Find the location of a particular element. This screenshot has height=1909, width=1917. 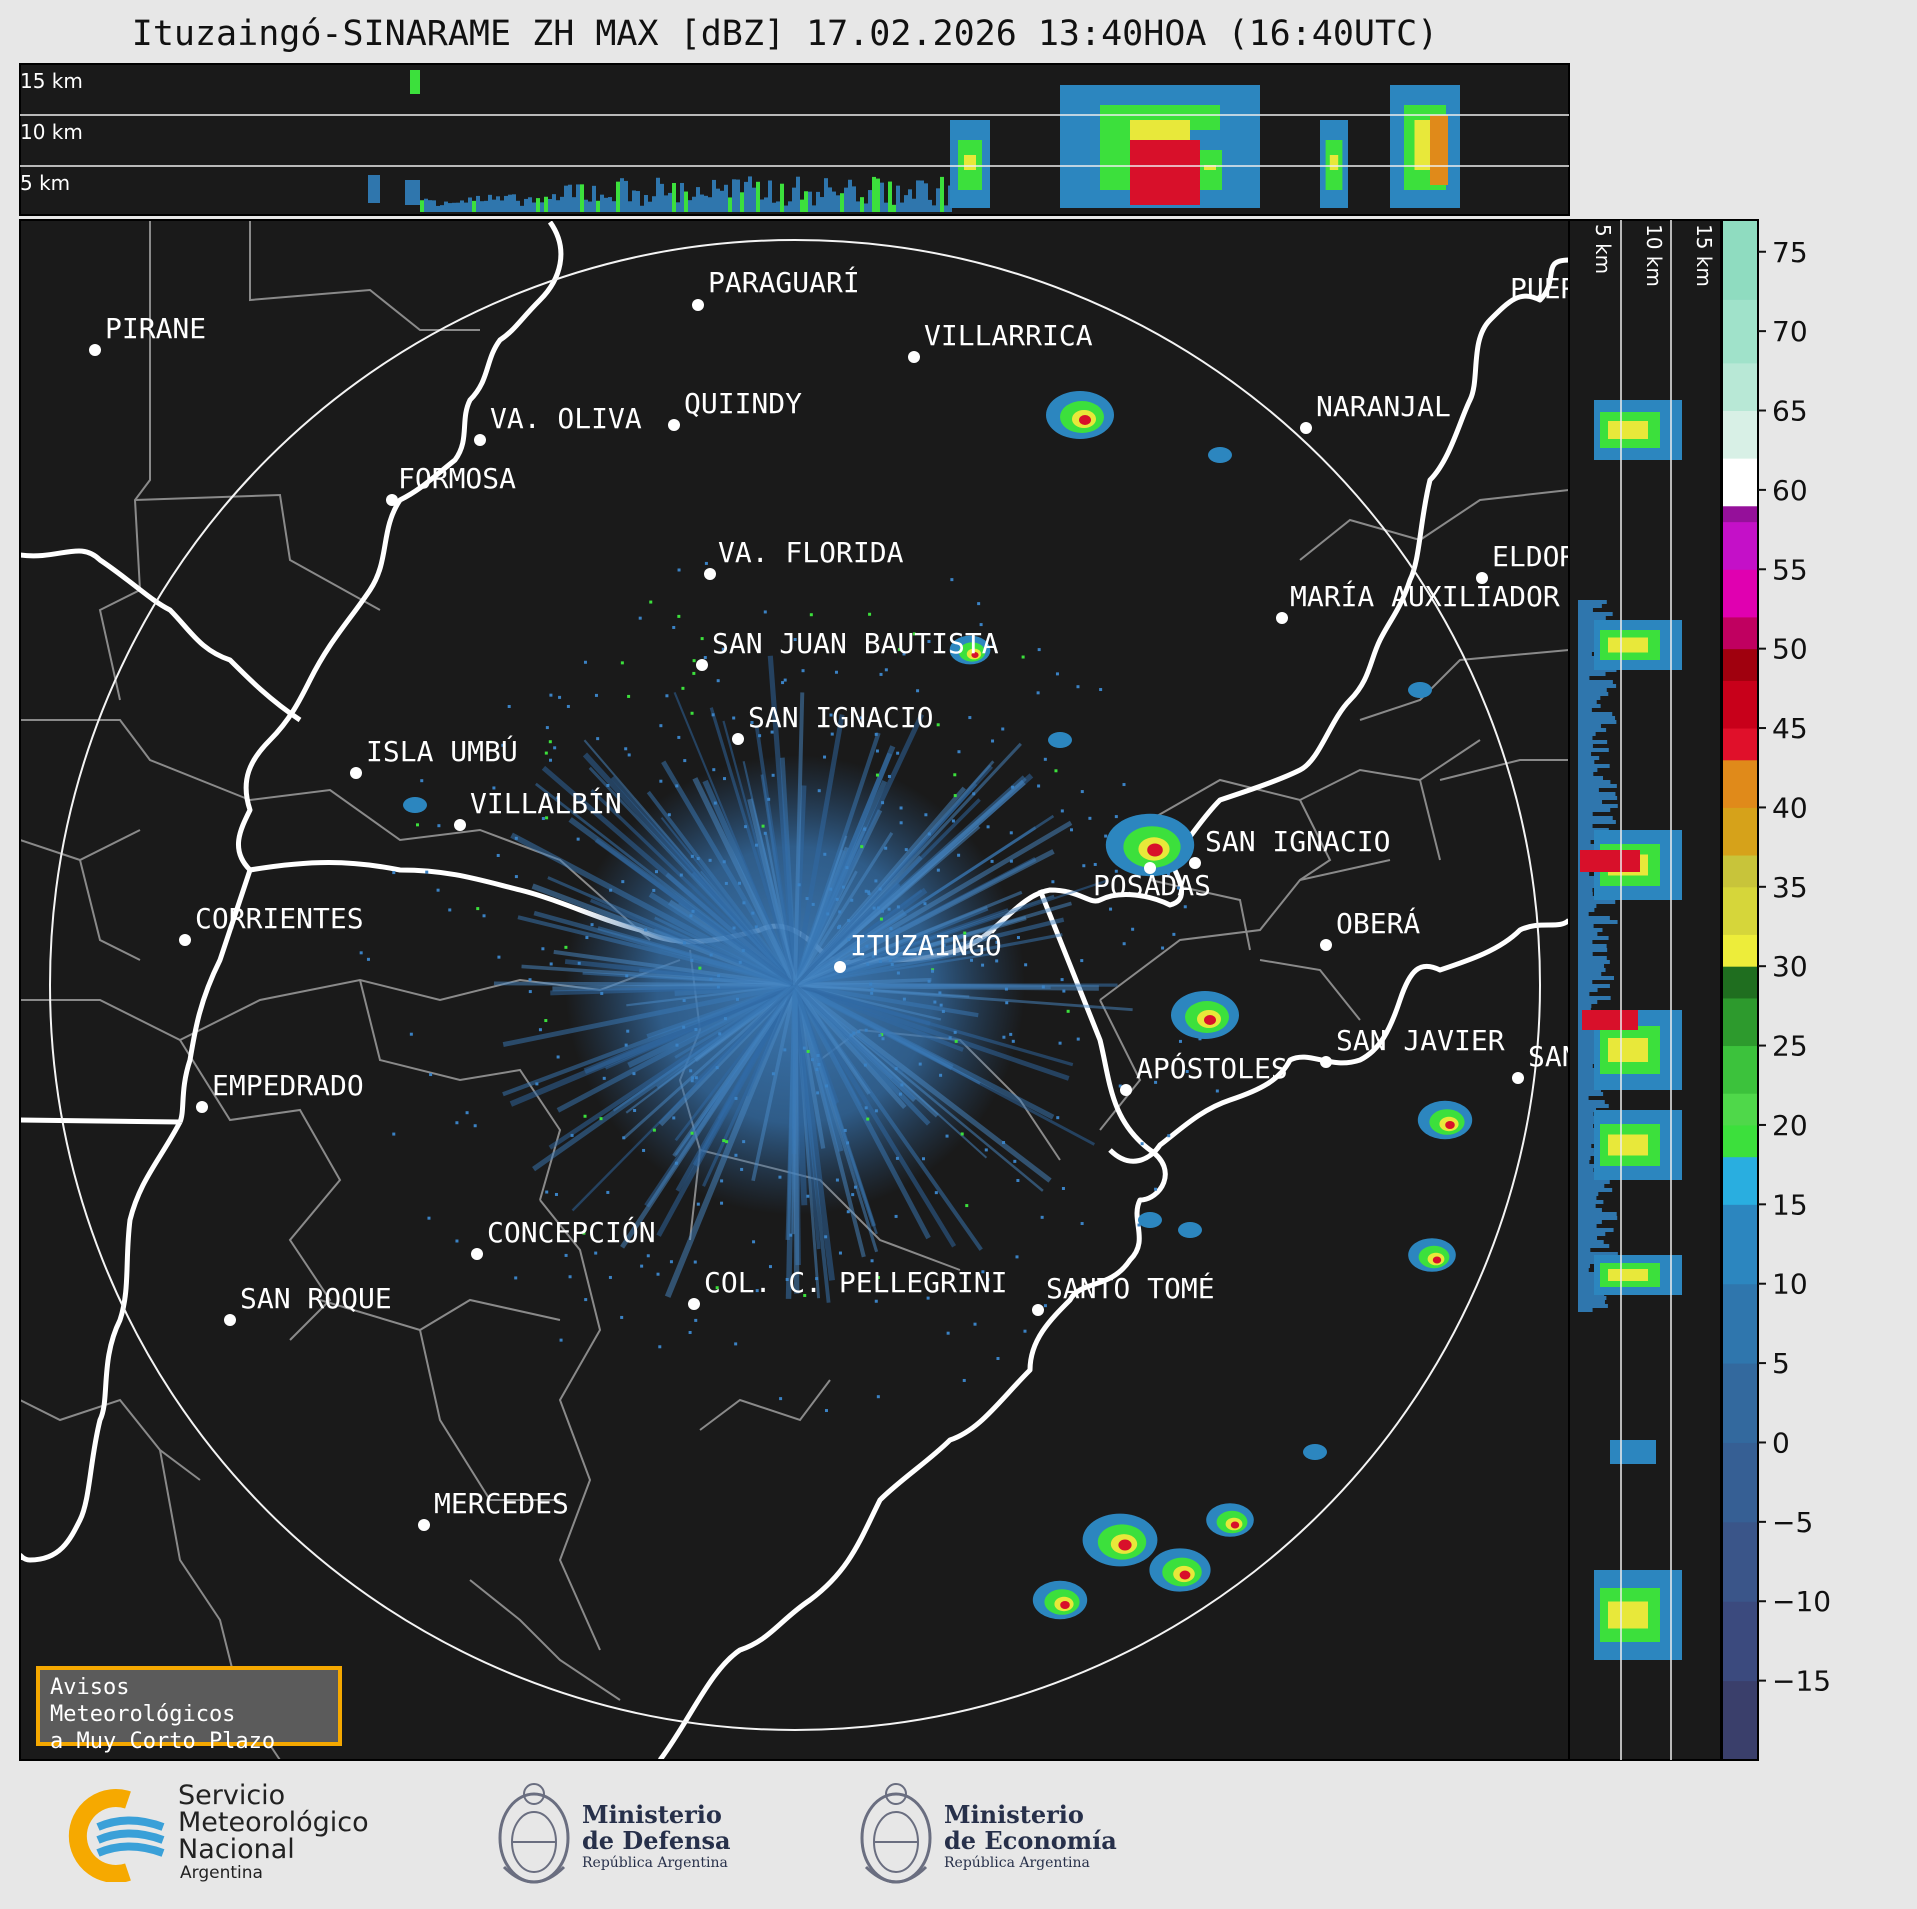

colorbar-tick-label: 65 is located at coordinates (1790, 411).